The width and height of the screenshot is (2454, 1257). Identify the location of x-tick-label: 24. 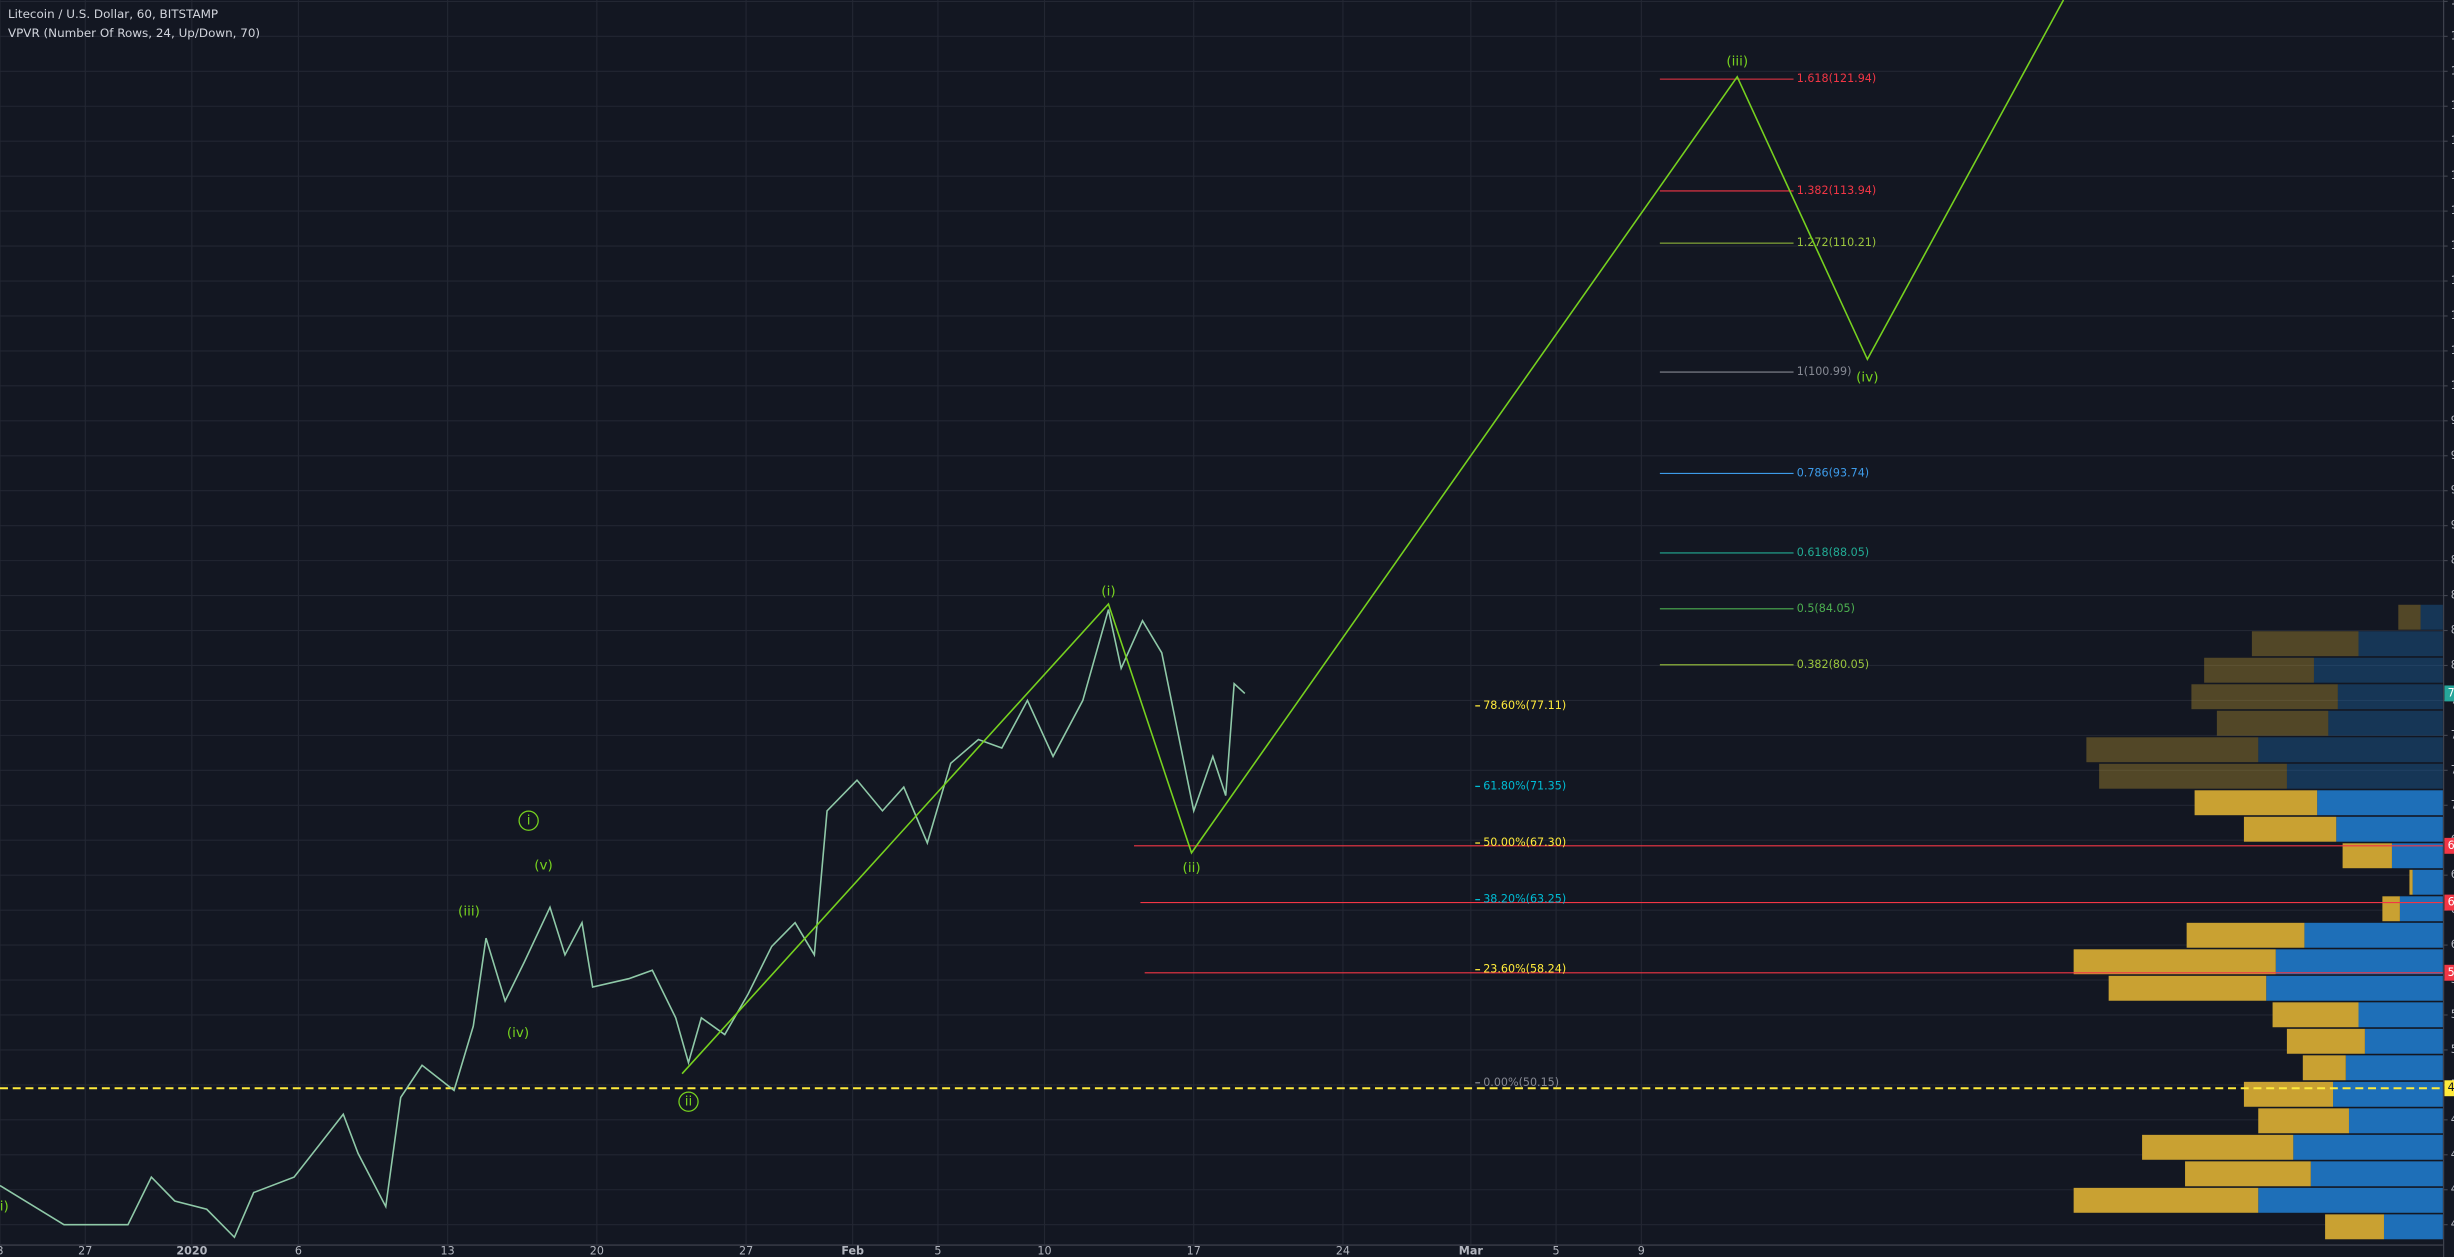
(1343, 1250).